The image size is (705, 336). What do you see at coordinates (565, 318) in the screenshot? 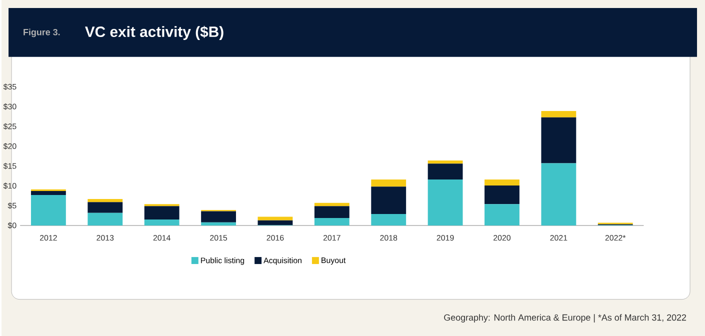
I see `text: Geography: North America & Europe | *As of March 31, 2022` at bounding box center [565, 318].